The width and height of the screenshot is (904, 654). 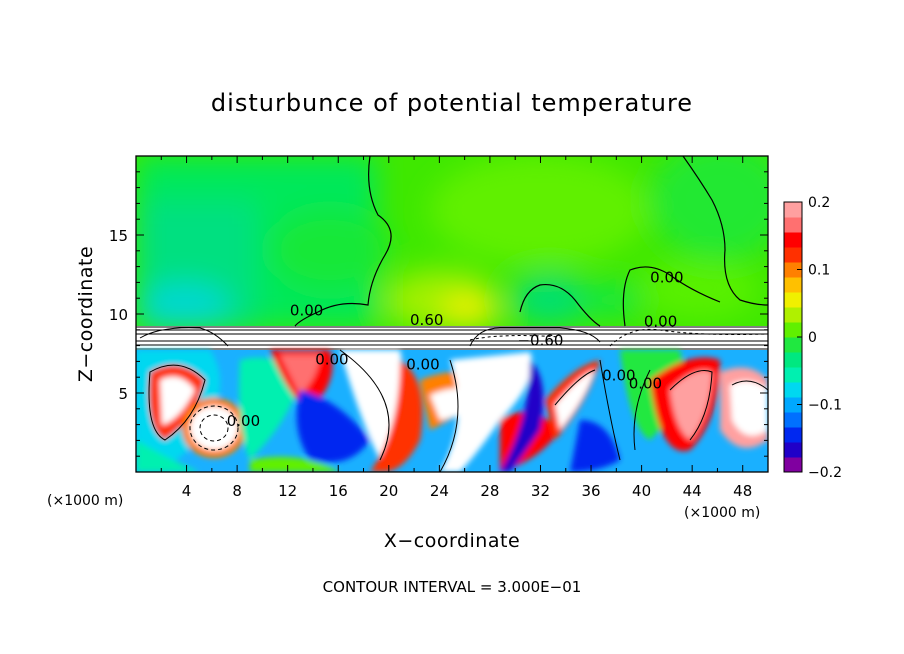 I want to click on y-tick-label: 15, so click(x=118, y=236).